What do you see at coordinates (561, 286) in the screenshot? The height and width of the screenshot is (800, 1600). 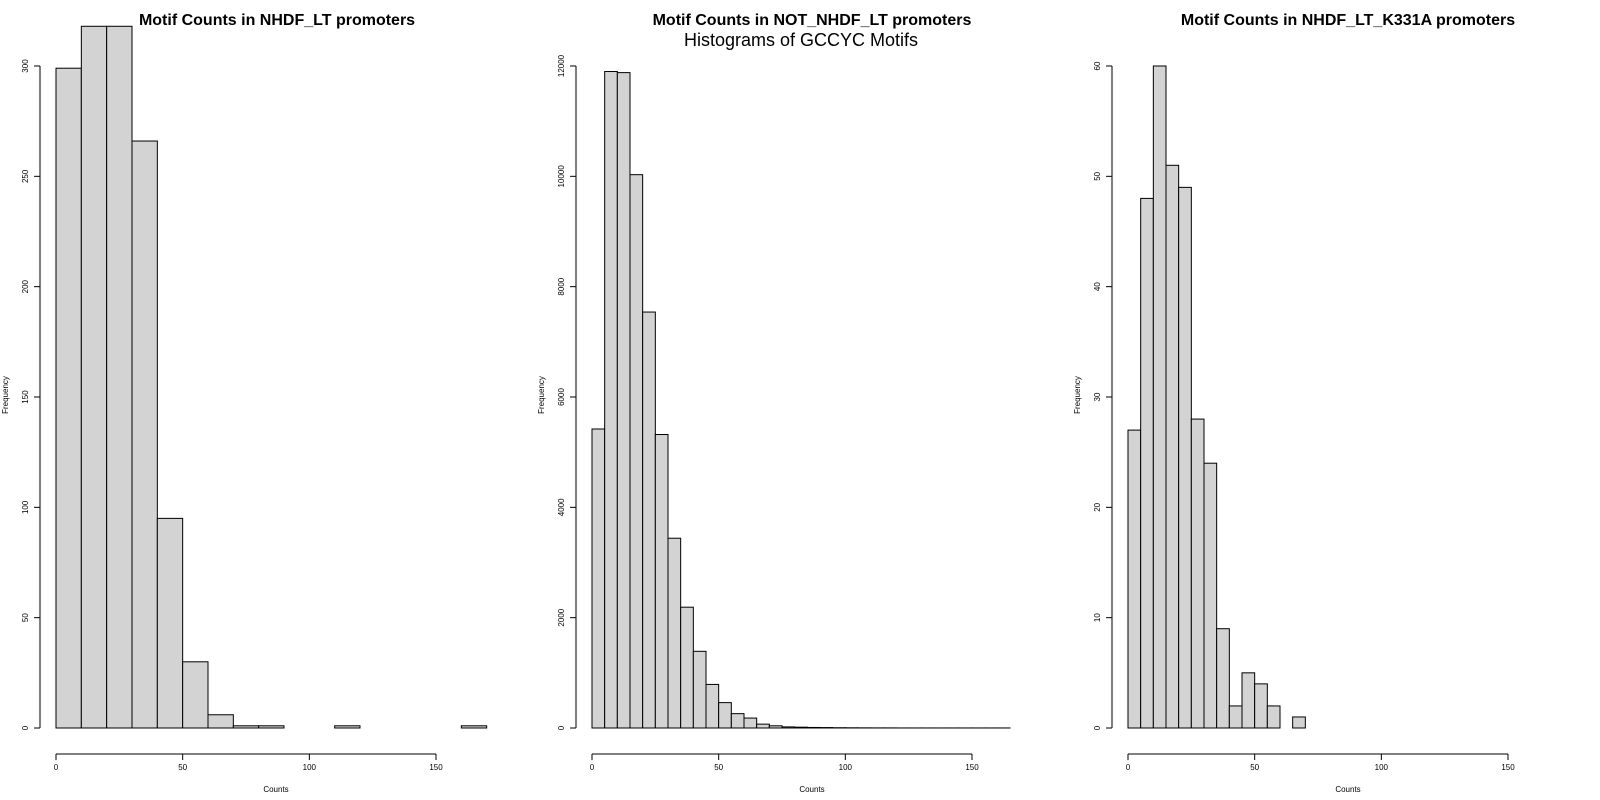 I see `y-tick-label: 8000` at bounding box center [561, 286].